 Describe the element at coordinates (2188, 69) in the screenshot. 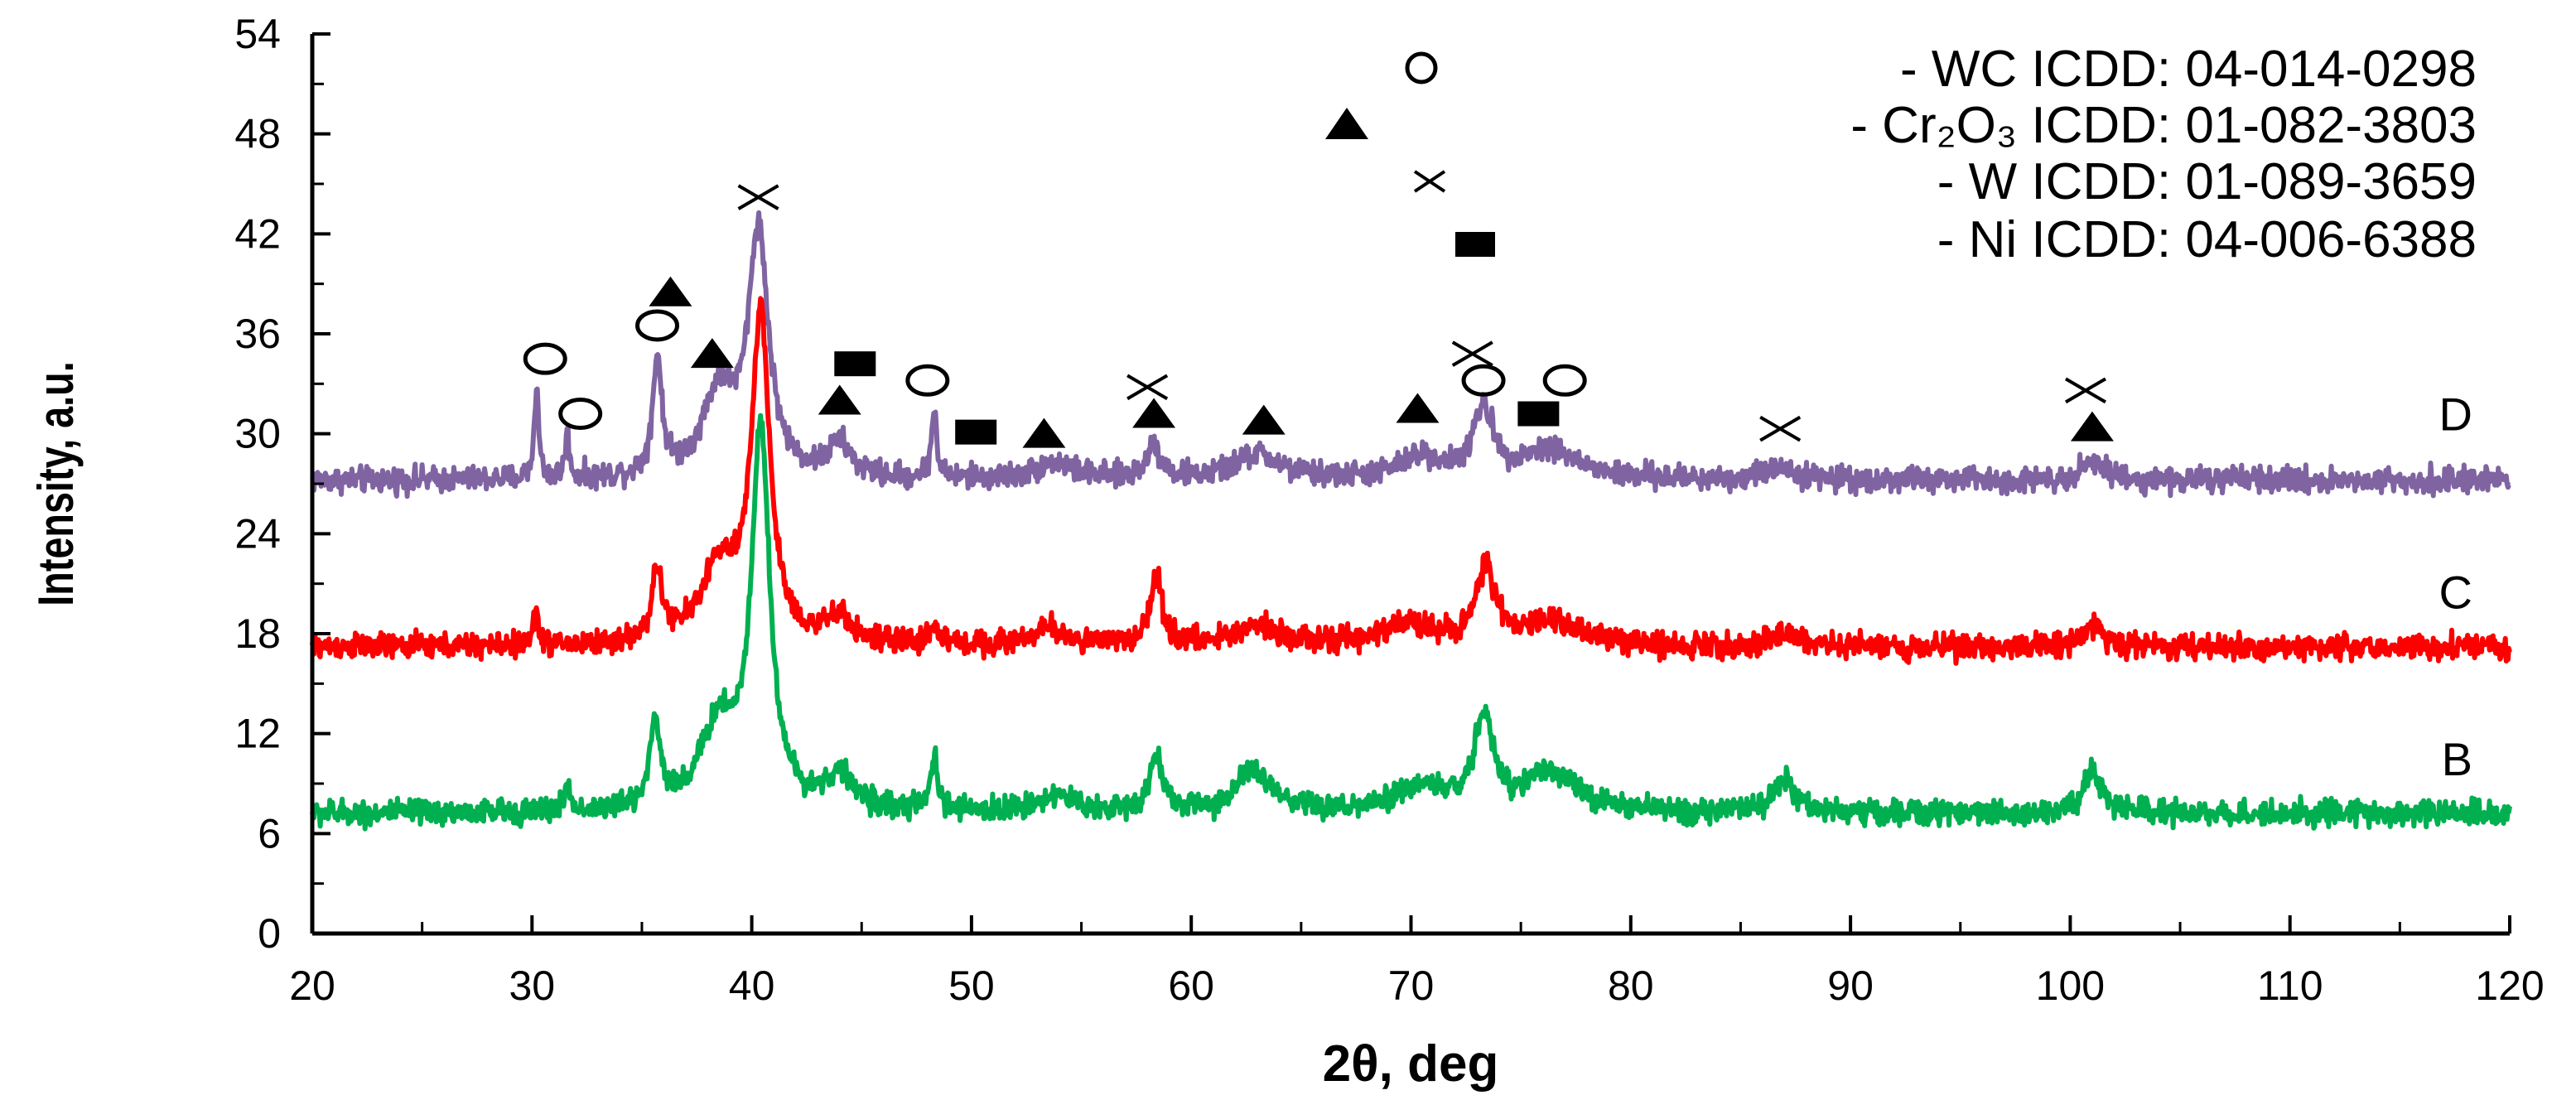

I see `legend-label-wc: - WC ICDD: 04-014-0298` at that location.